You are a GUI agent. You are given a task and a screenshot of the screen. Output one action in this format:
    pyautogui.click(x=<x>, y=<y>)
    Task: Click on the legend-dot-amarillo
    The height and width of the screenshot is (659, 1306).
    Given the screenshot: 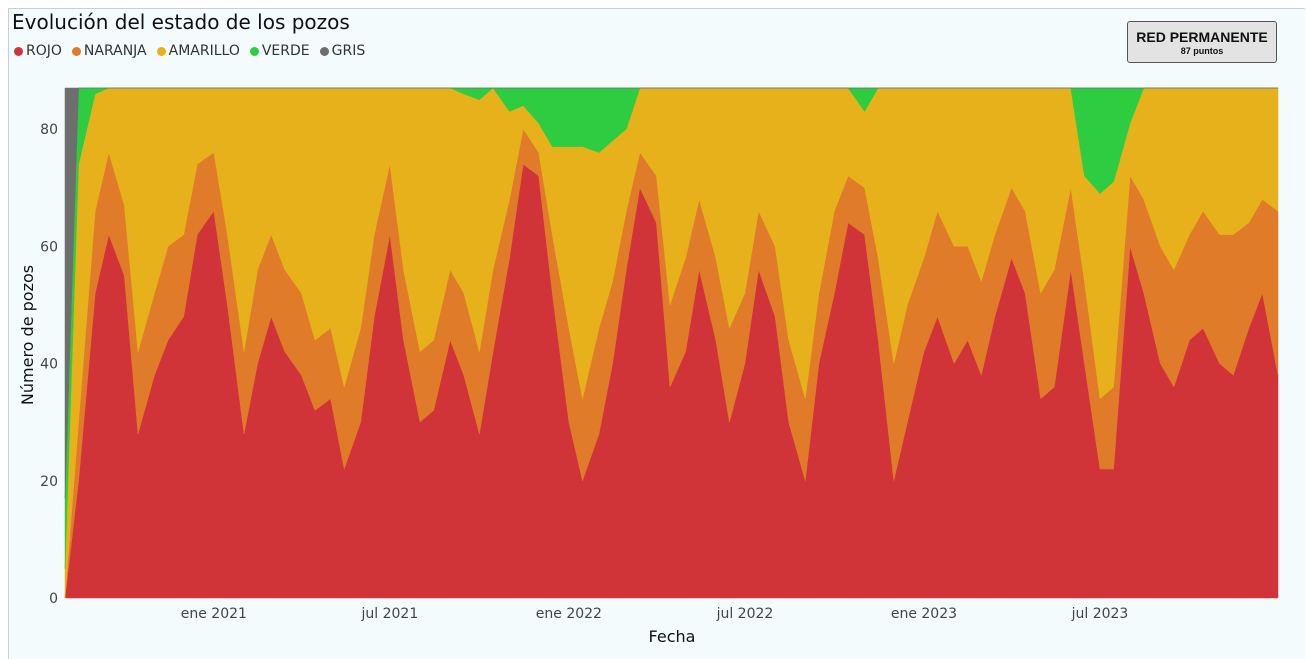 What is the action you would take?
    pyautogui.click(x=161, y=51)
    